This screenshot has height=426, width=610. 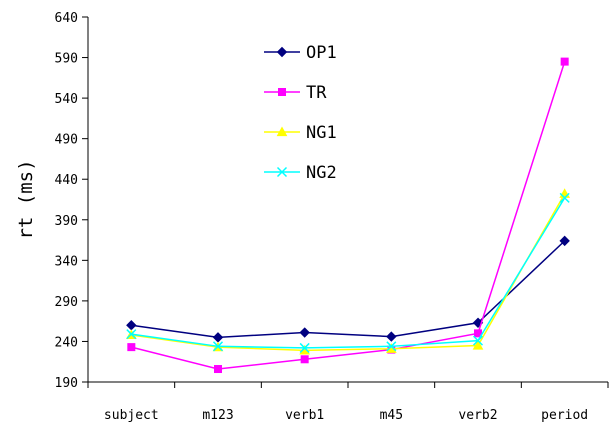 I want to click on x-tick-label: m45, so click(x=391, y=415).